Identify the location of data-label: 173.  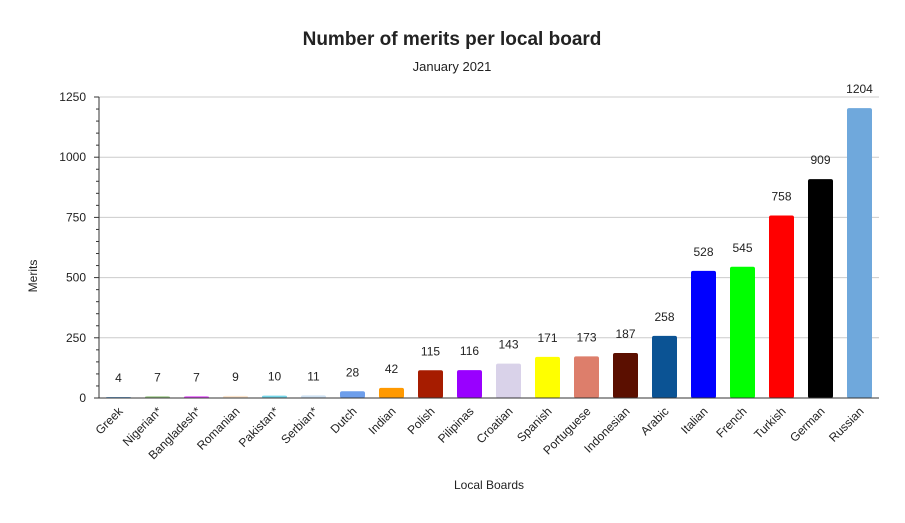
(586, 337).